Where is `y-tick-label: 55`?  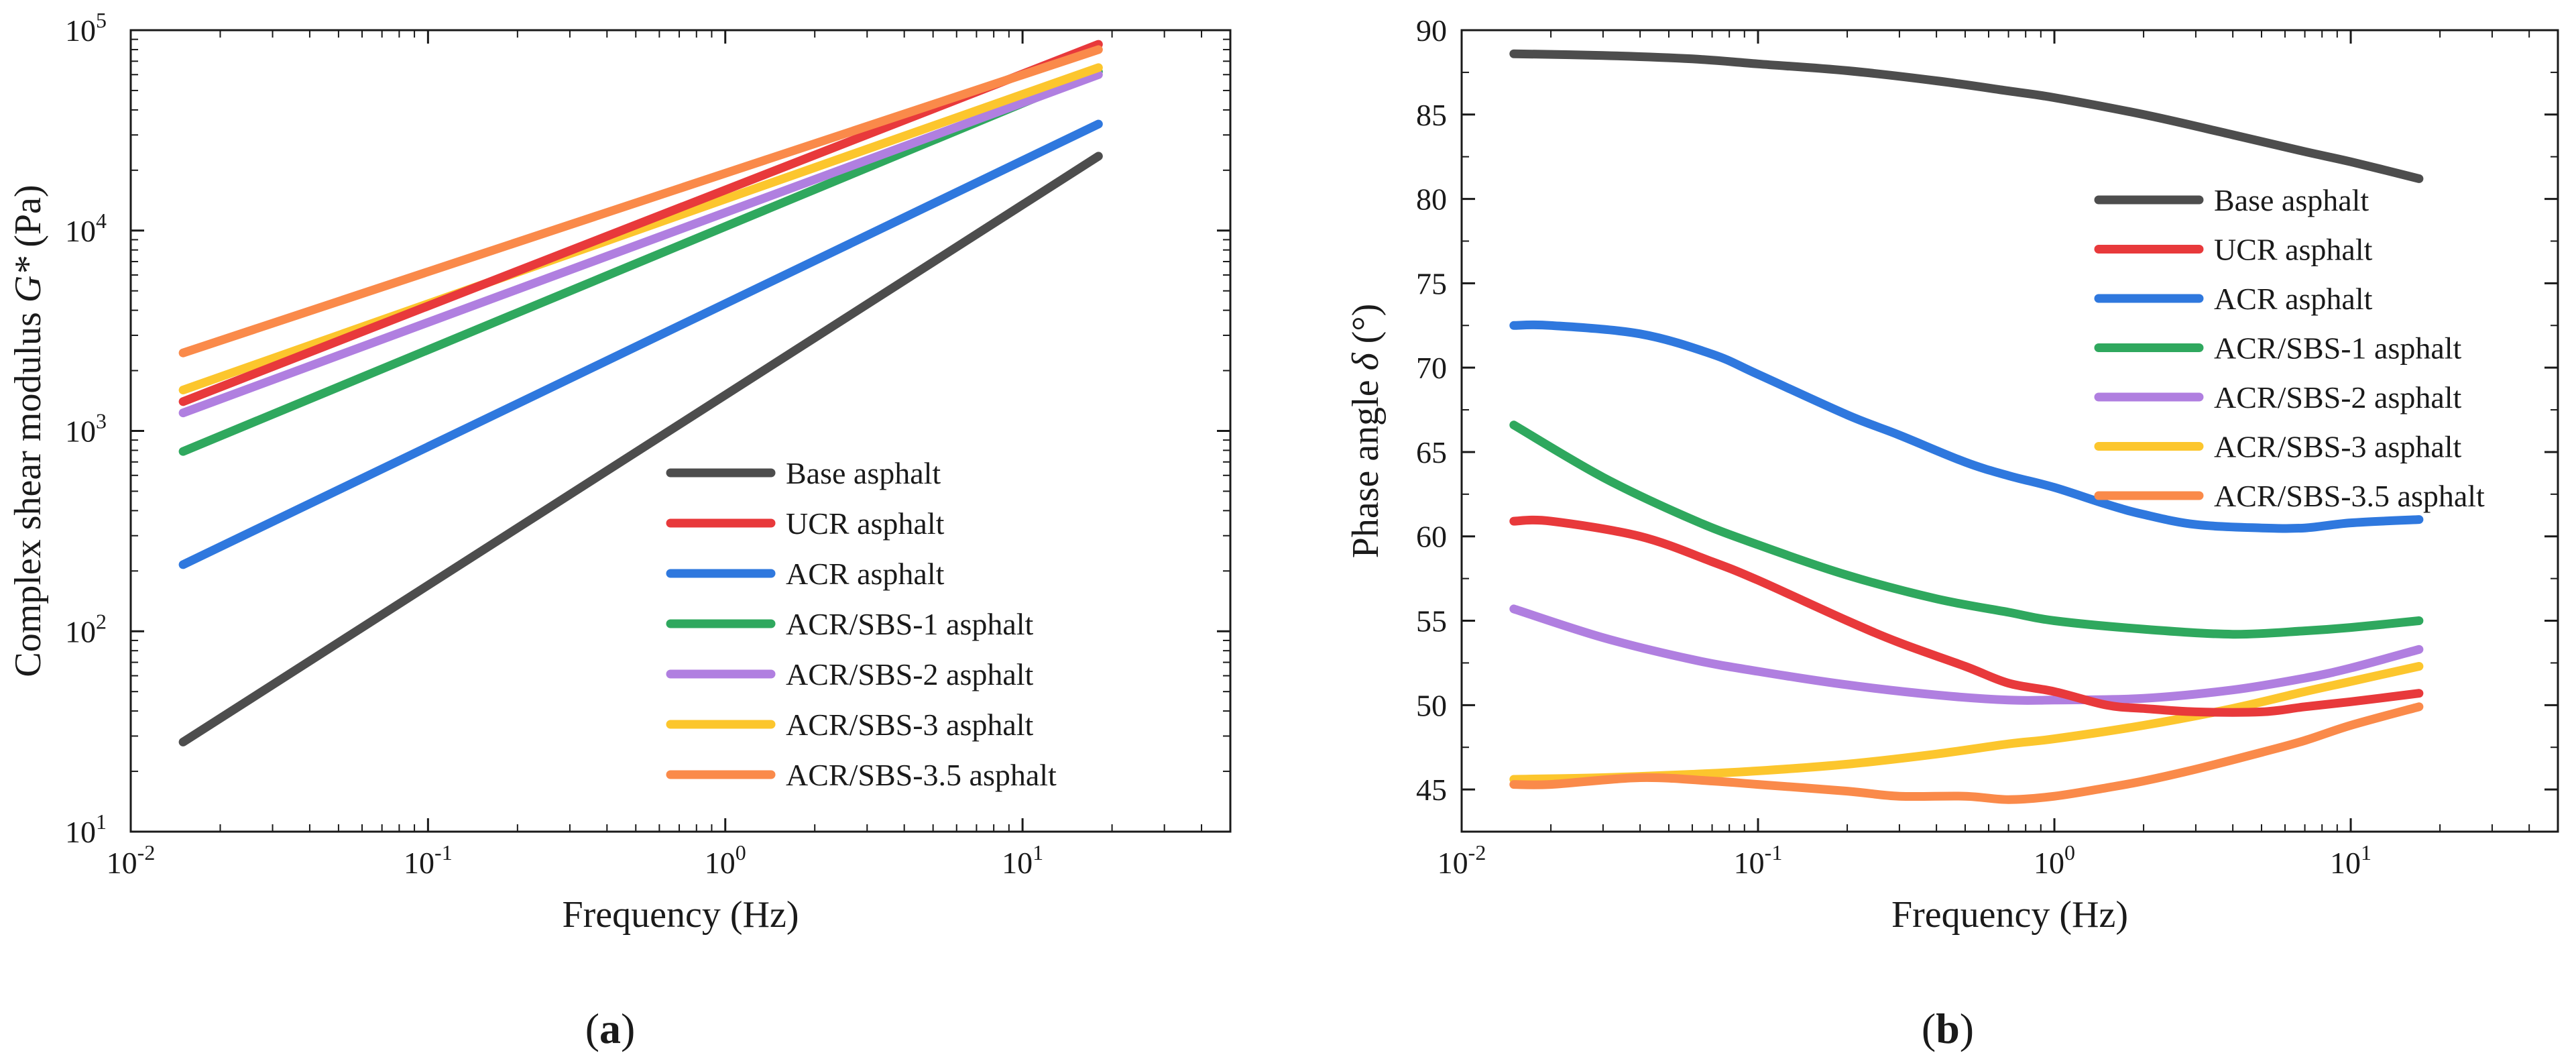 y-tick-label: 55 is located at coordinates (1431, 621).